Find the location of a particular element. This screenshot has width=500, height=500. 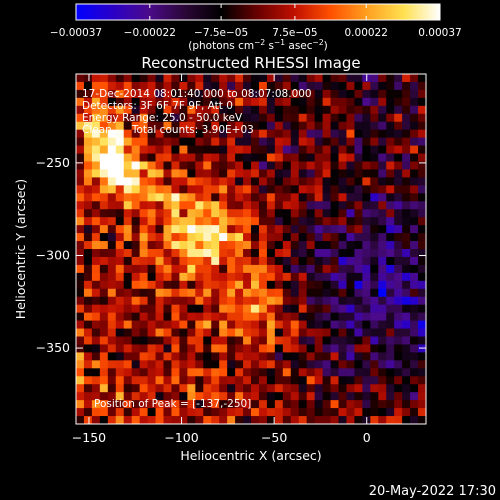

y-tick-label: −300 is located at coordinates (53, 254).